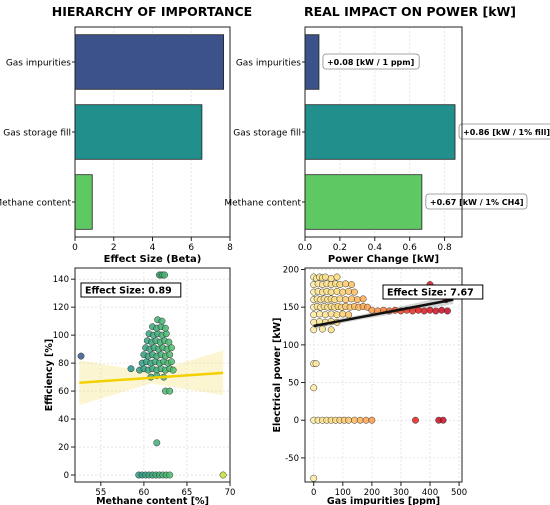 The width and height of the screenshot is (550, 505). Describe the element at coordinates (75, 248) in the screenshot. I see `x-tick-label: 0` at that location.